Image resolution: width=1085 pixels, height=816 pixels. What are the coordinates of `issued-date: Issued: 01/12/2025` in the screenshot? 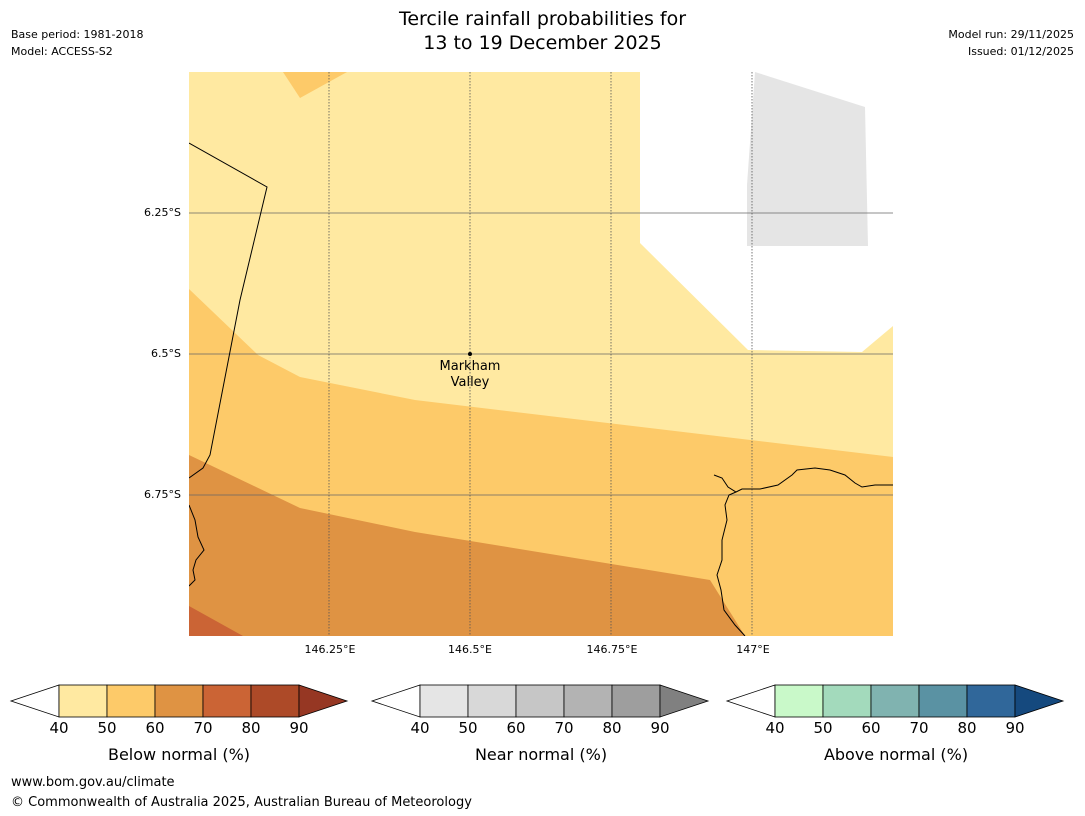 It's located at (1020, 51).